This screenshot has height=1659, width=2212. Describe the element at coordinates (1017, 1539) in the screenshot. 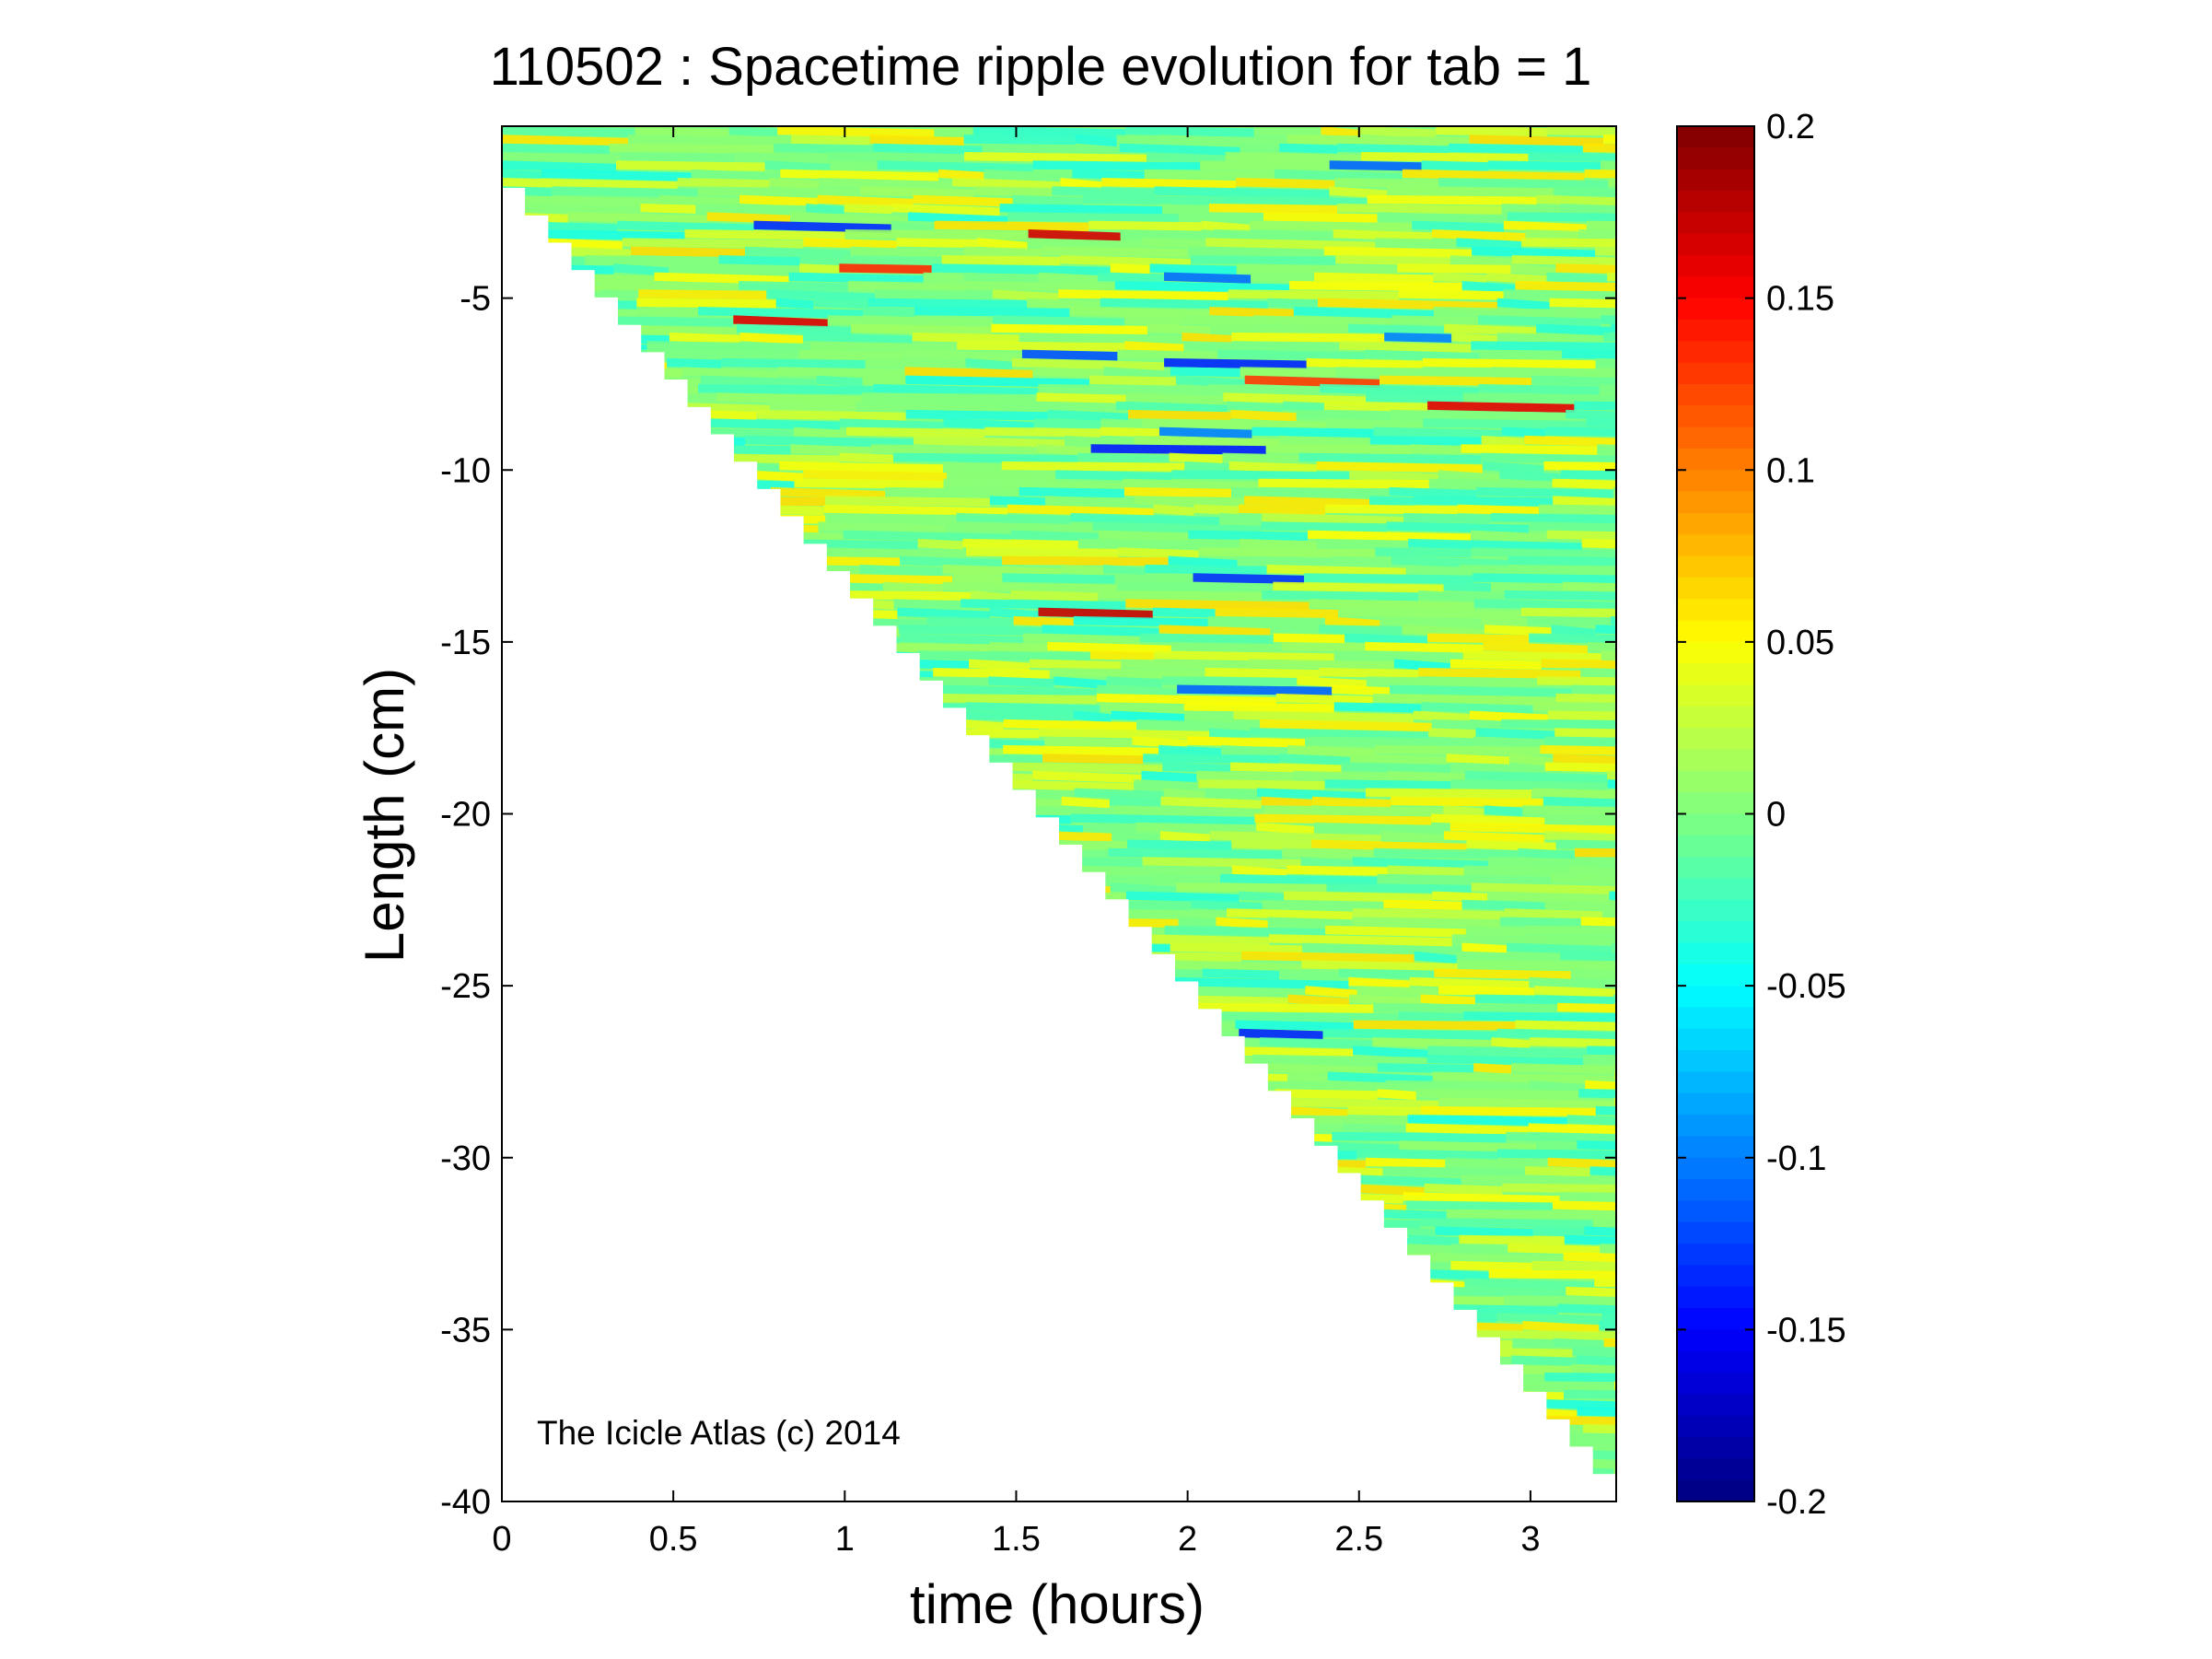

I see `x-tick-label: 1.5` at that location.